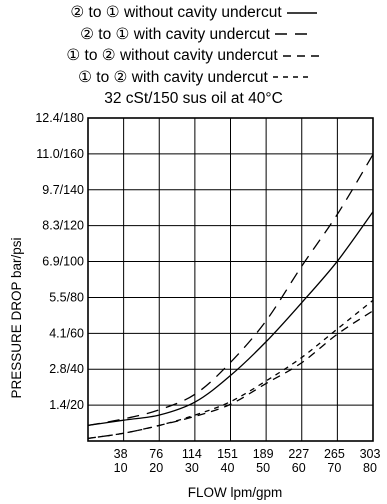 This screenshot has height=504, width=387. I want to click on x-tick-label-gpm: 60, so click(299, 468).